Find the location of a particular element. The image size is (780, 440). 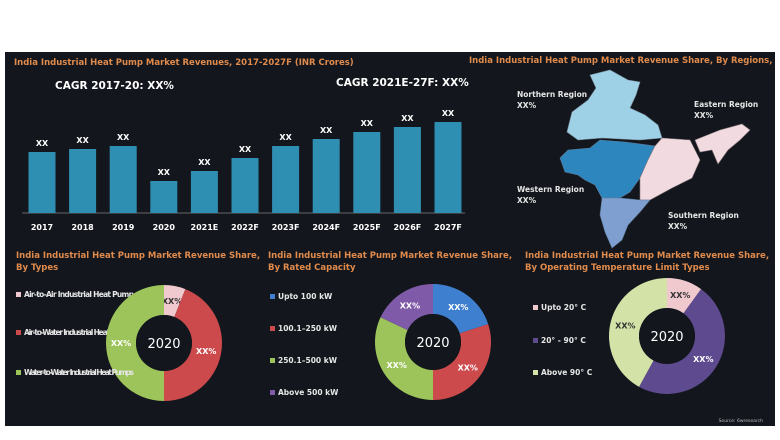

bar-2023F is located at coordinates (286, 179).